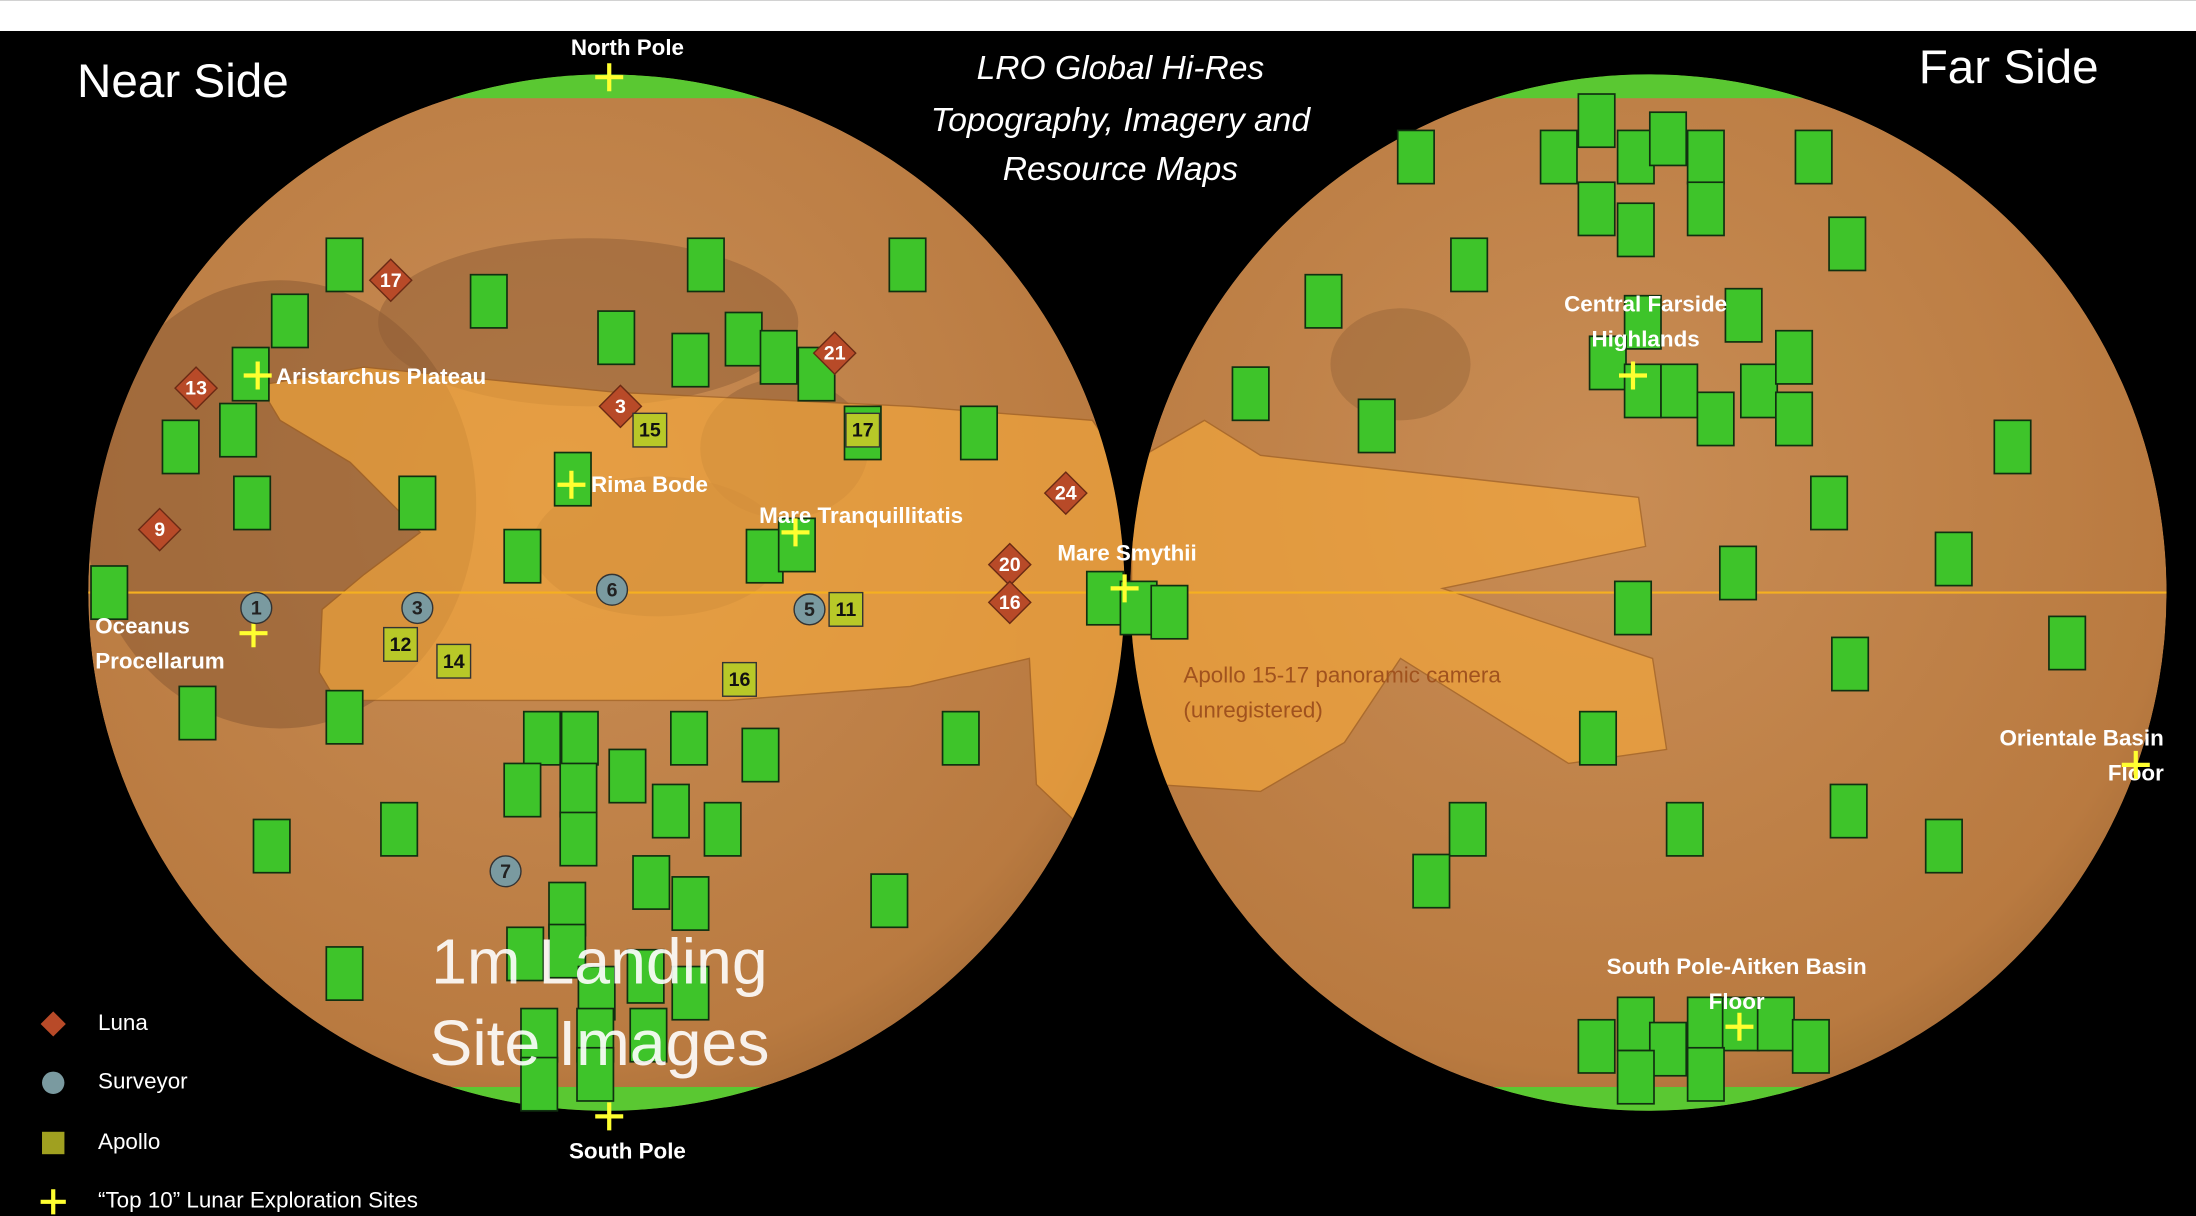  I want to click on legend-label: “Top 10” Lunar Exploration Sites, so click(258, 1200).